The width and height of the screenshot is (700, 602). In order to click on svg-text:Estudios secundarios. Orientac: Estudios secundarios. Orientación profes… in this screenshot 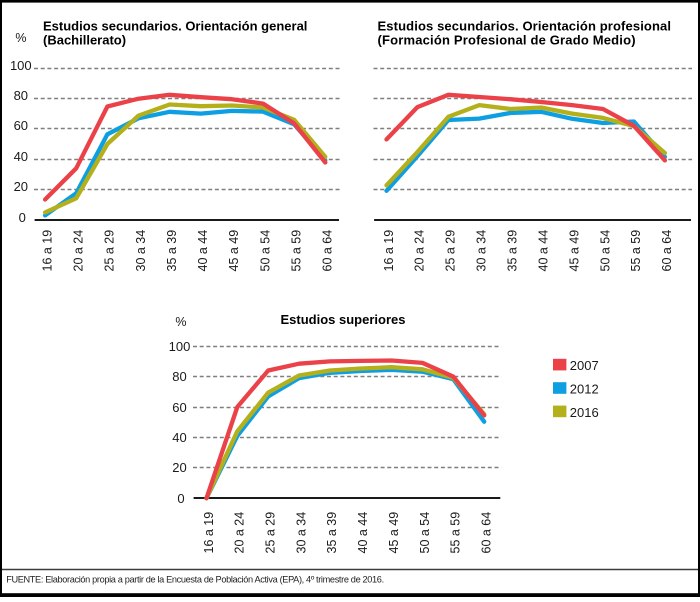, I will do `click(525, 26)`.